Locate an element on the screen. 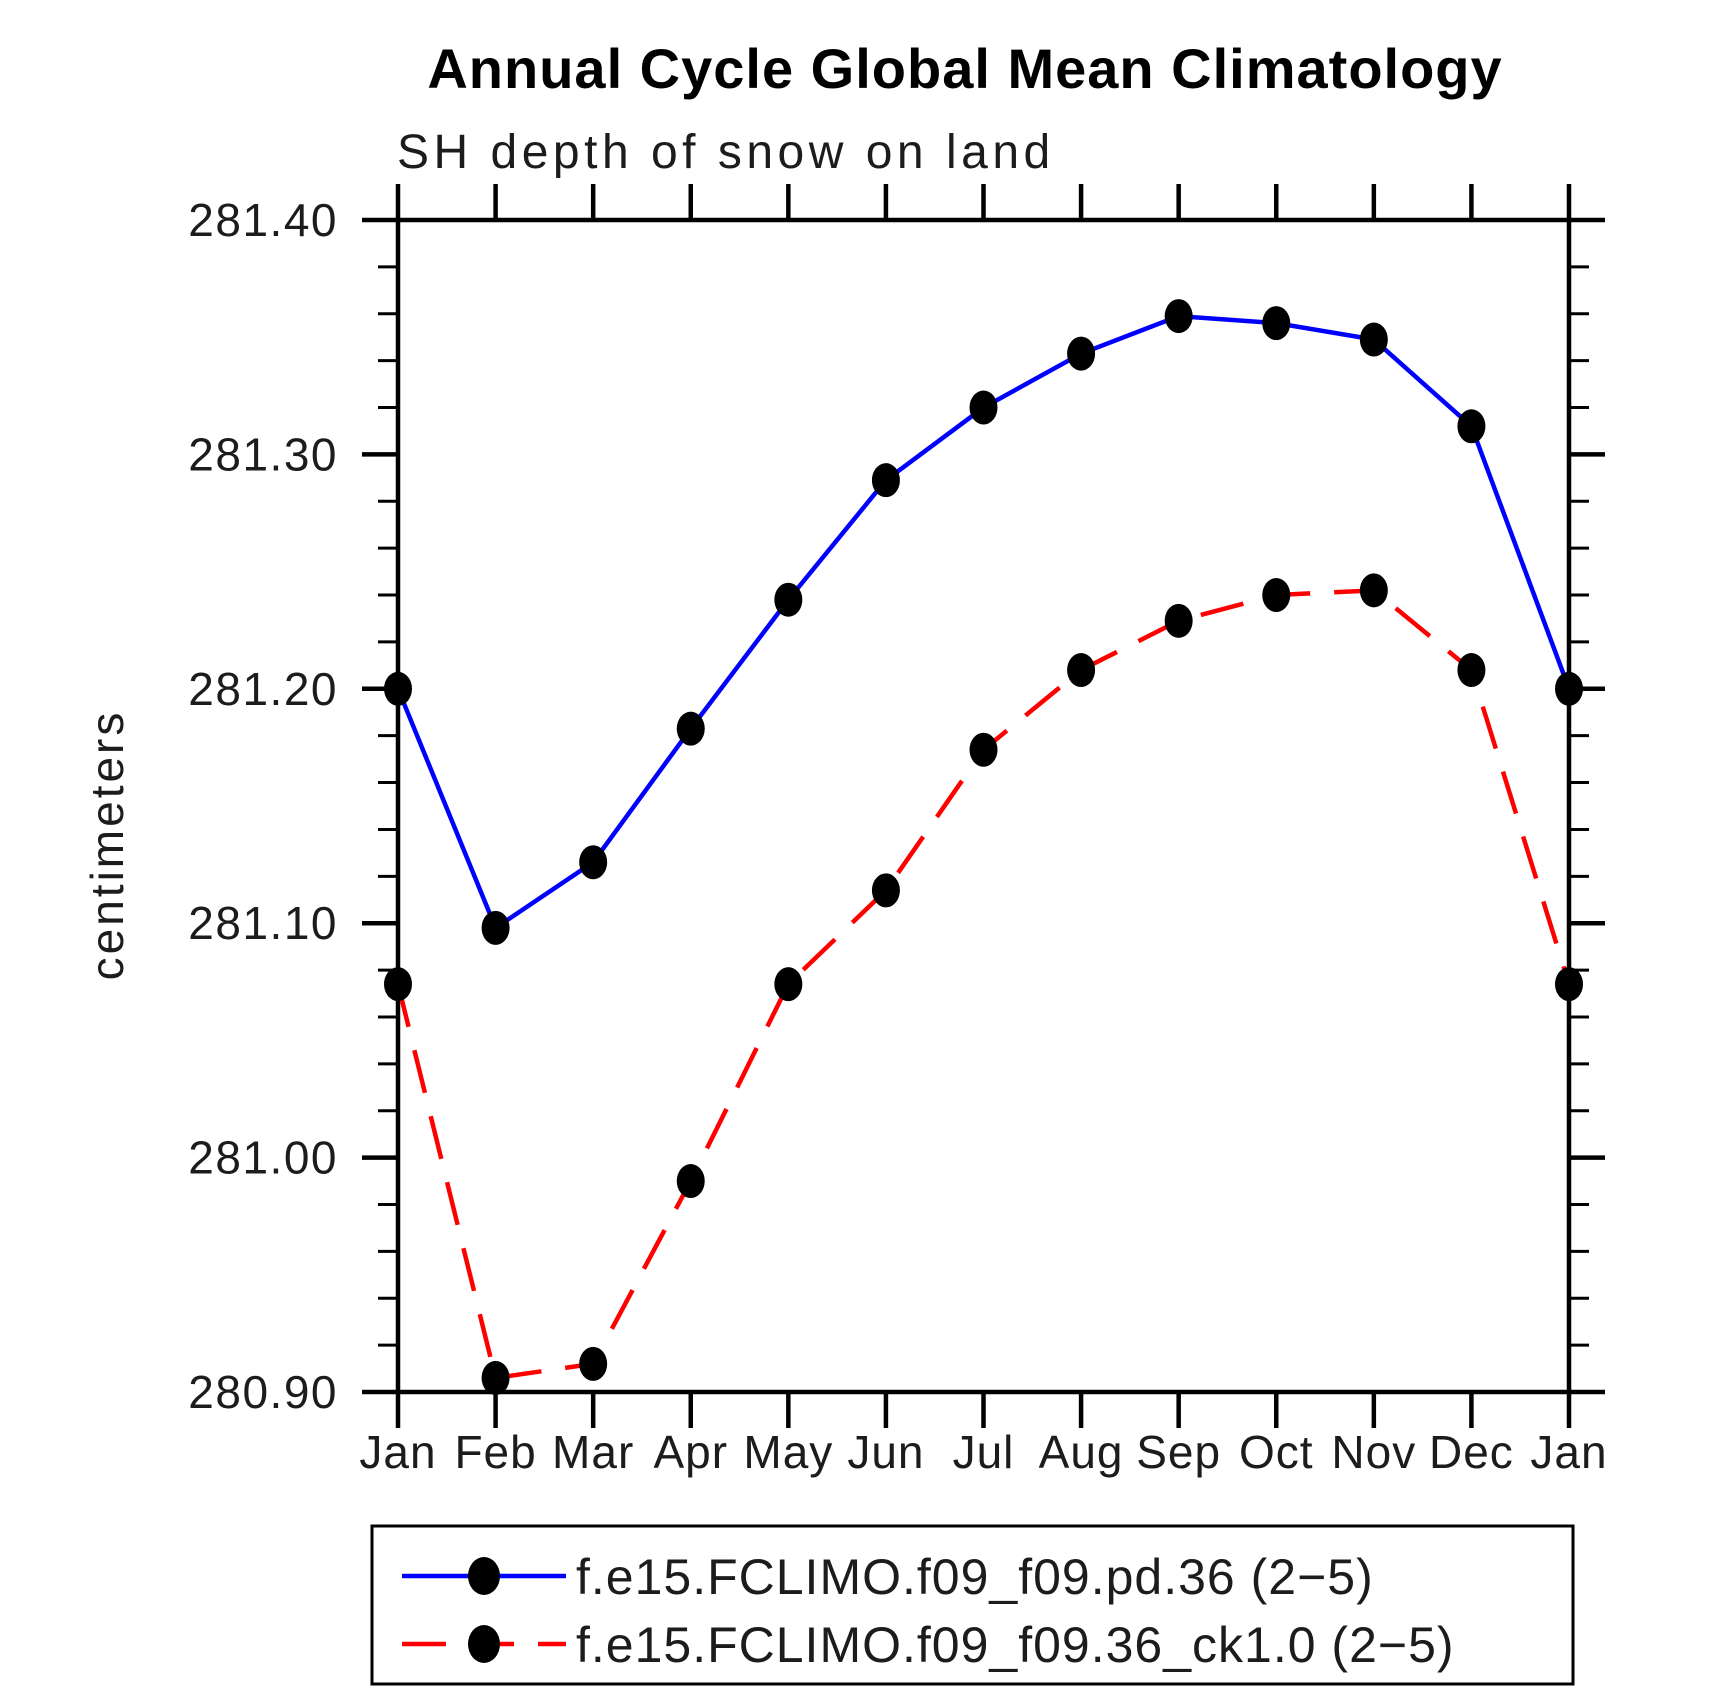 The height and width of the screenshot is (1691, 1710). y-axis-title: centimeters is located at coordinates (107, 845).